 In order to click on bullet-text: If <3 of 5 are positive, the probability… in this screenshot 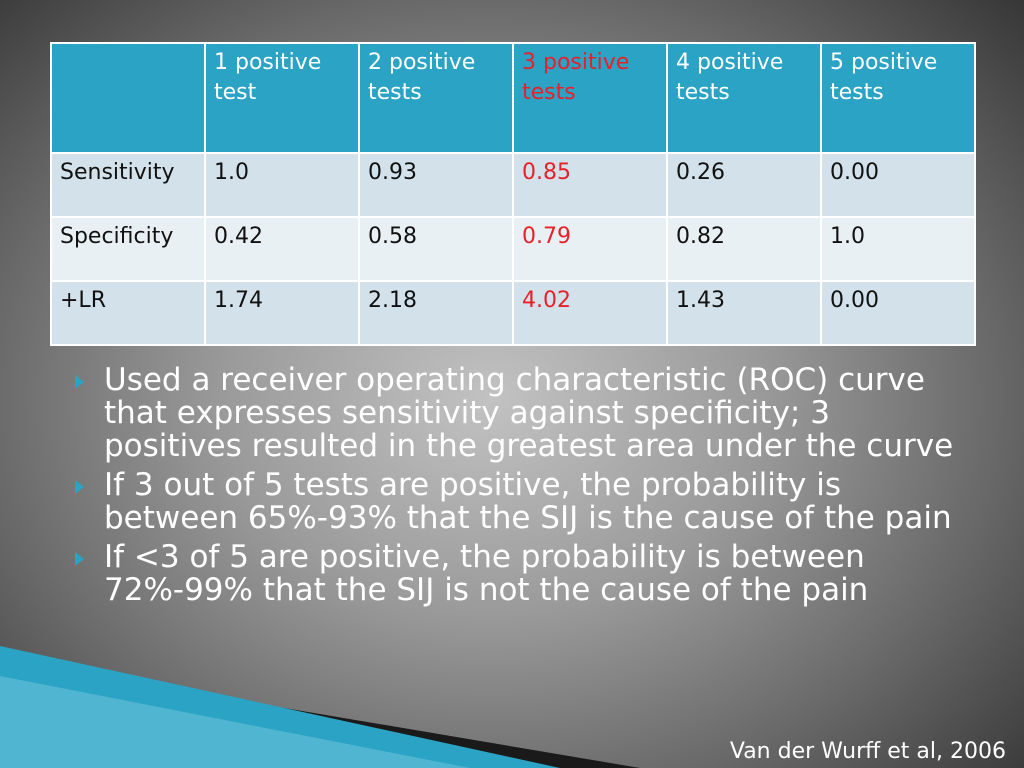, I will do `click(486, 573)`.